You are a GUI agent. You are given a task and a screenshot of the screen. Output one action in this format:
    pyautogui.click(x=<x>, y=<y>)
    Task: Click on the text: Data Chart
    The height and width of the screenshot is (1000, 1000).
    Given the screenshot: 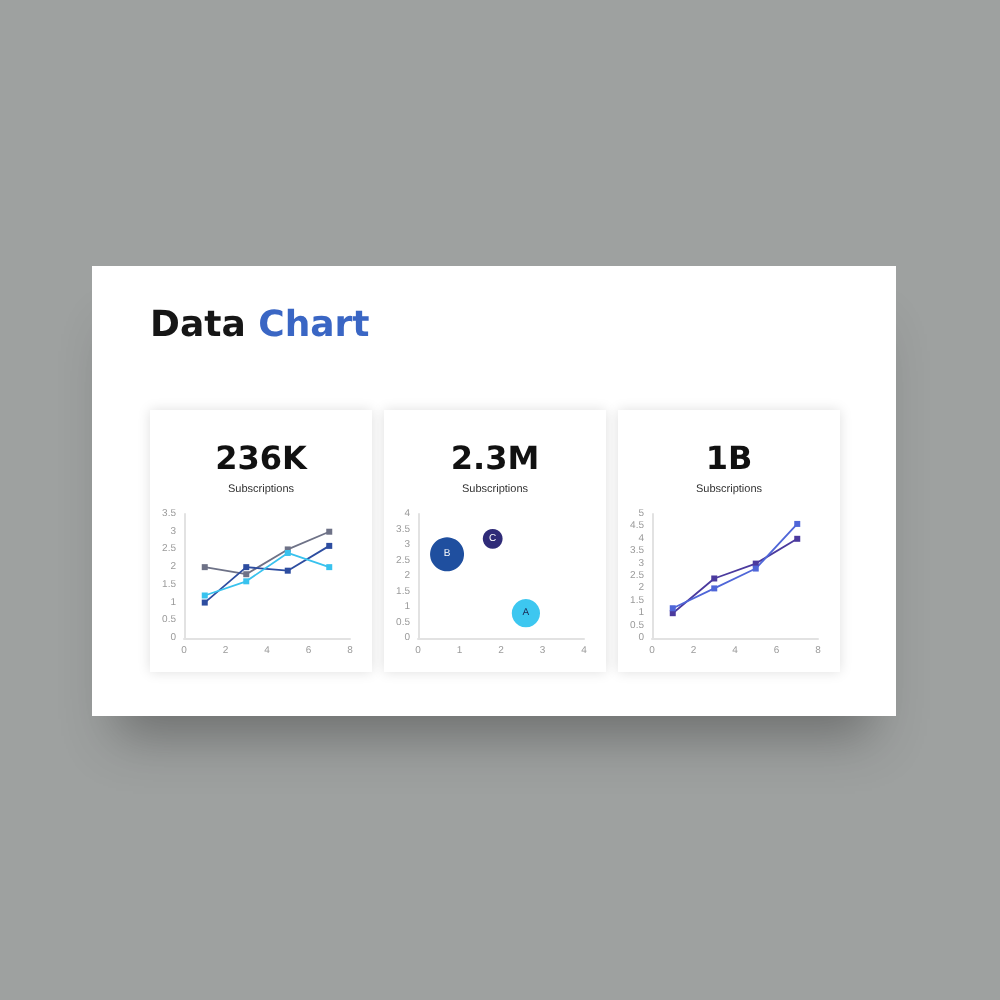 What is the action you would take?
    pyautogui.click(x=260, y=325)
    